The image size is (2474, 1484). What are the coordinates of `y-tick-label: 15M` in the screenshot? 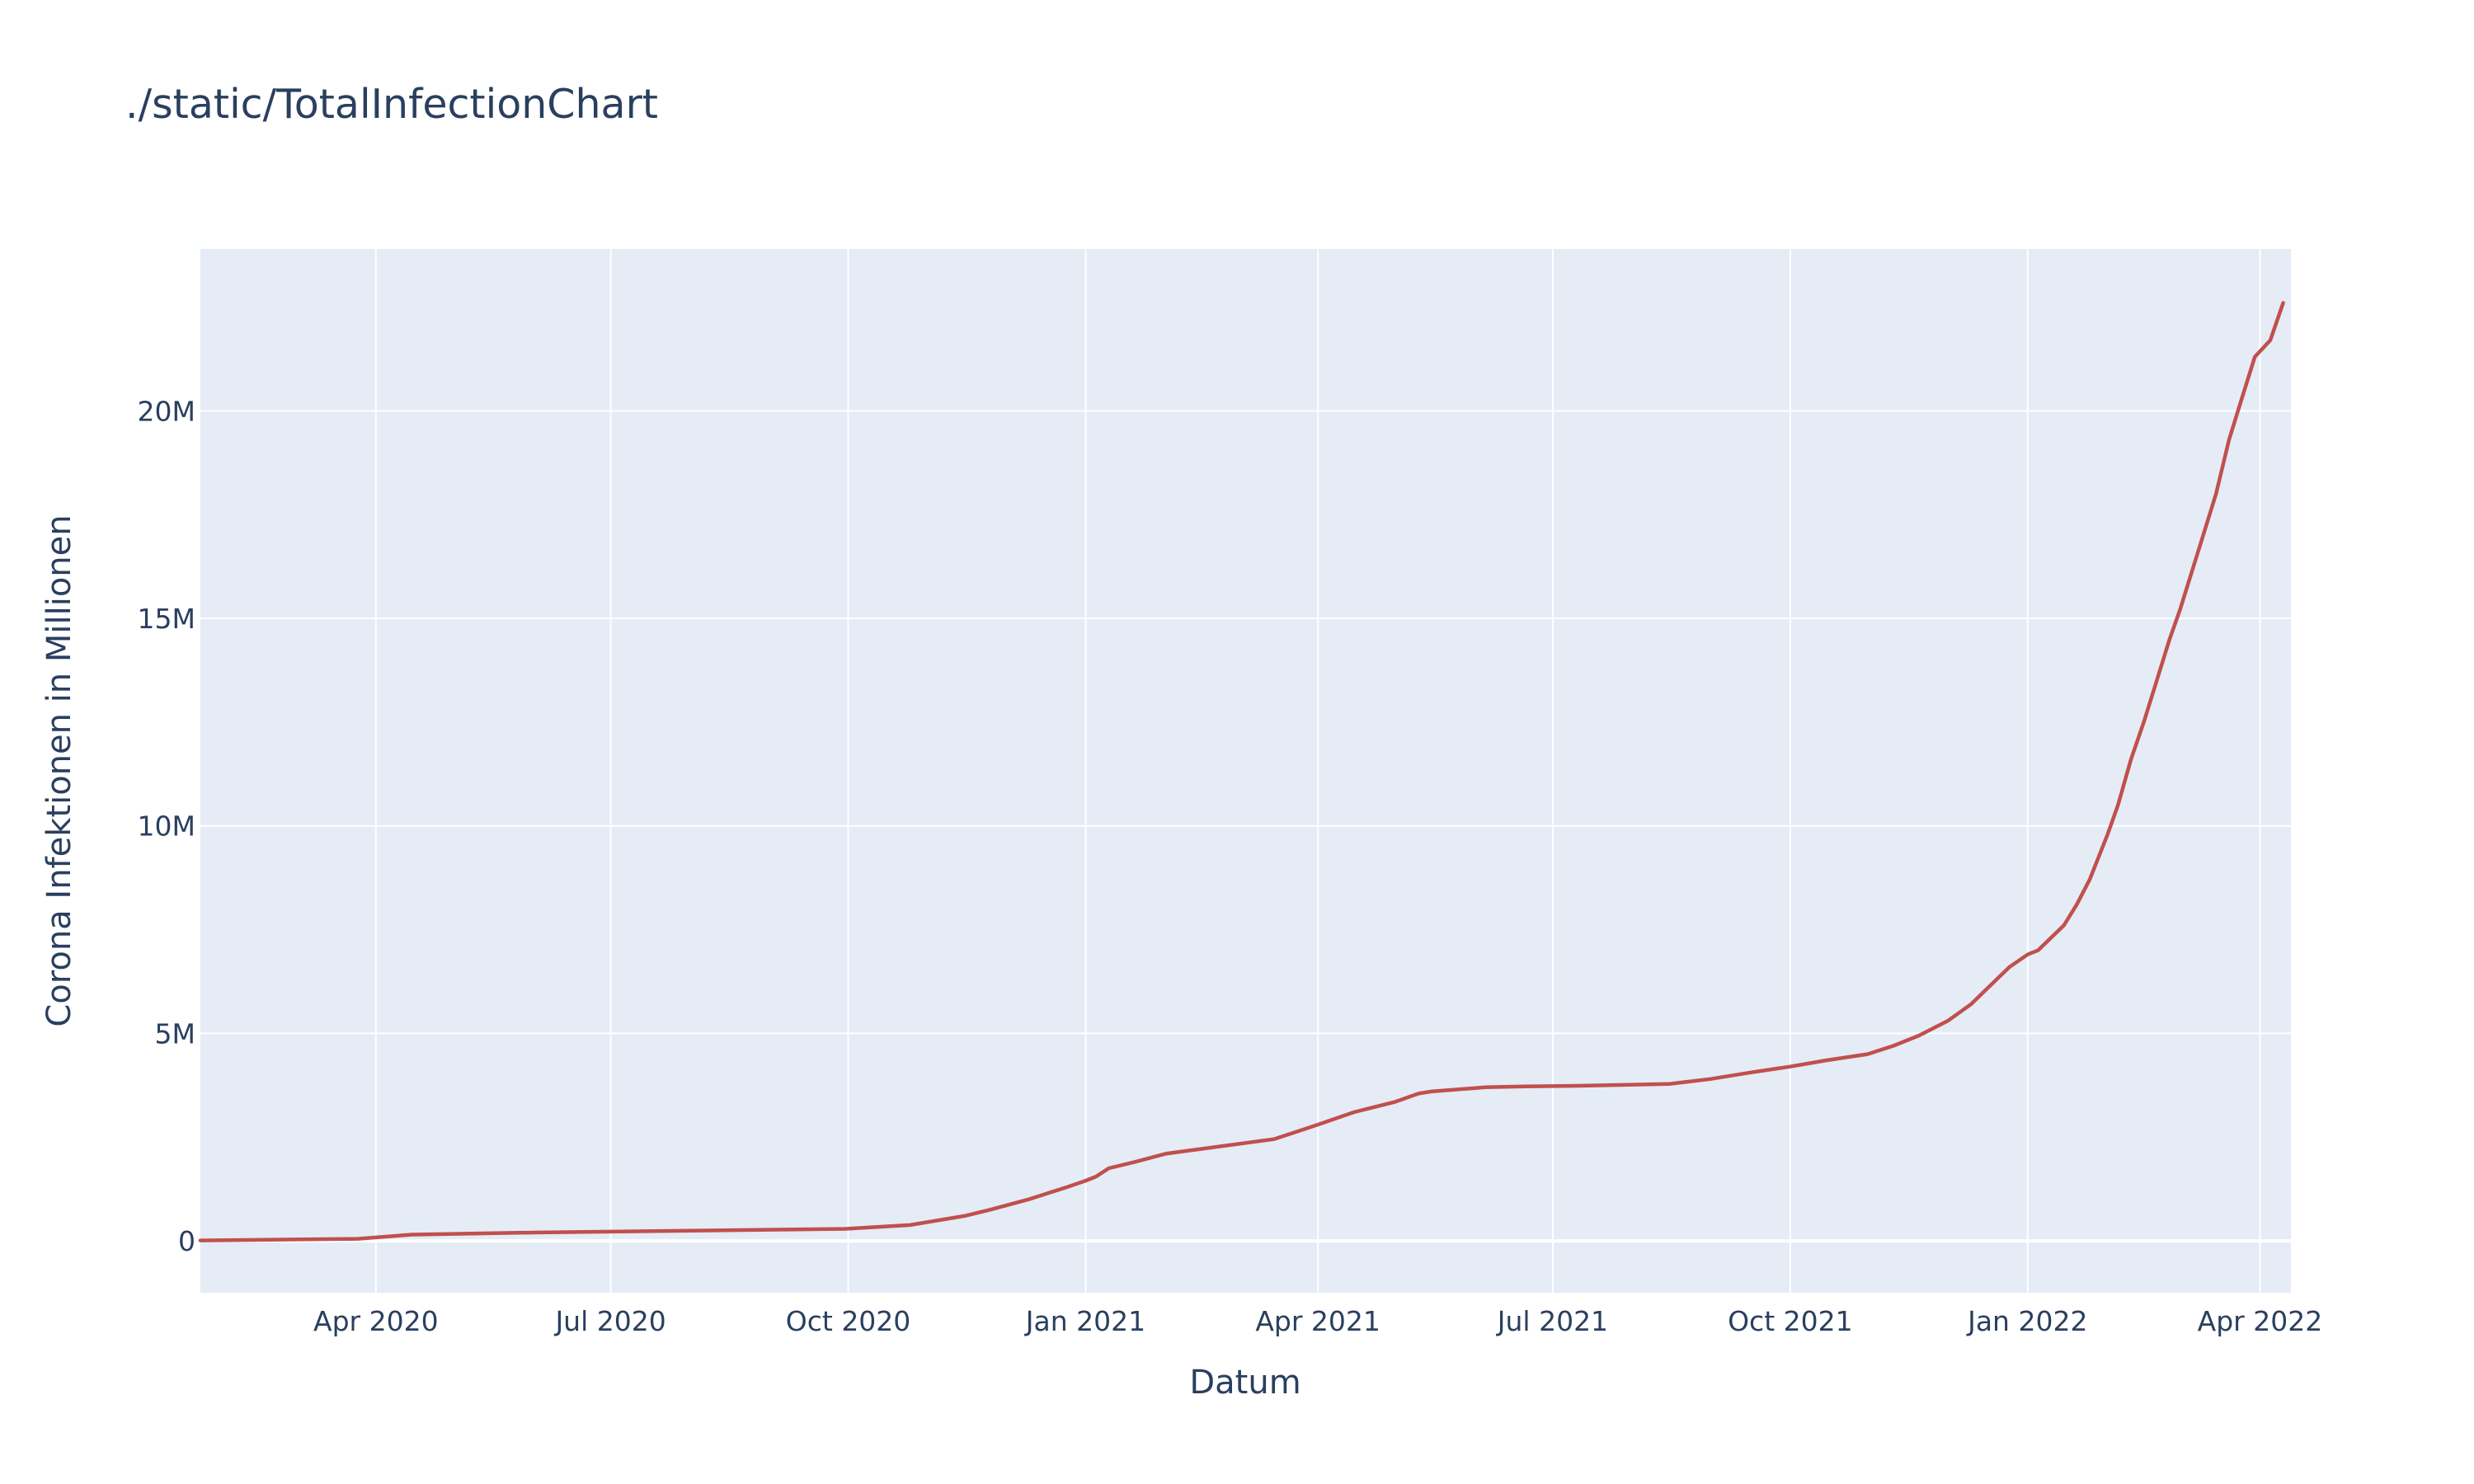 It's located at (166, 619).